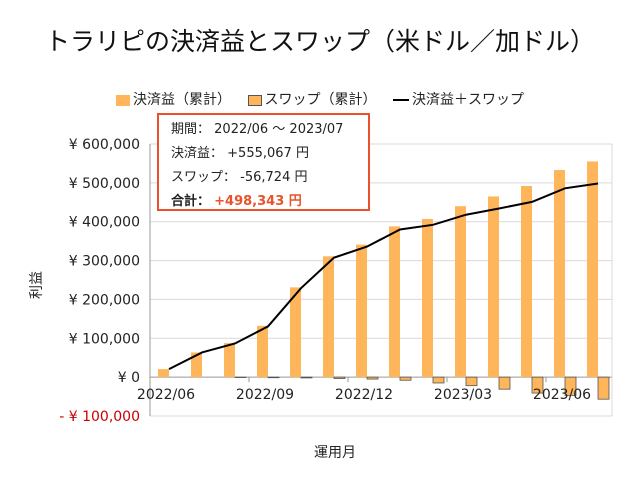  I want to click on y-tick-label: ¥ 400,000, so click(104, 223).